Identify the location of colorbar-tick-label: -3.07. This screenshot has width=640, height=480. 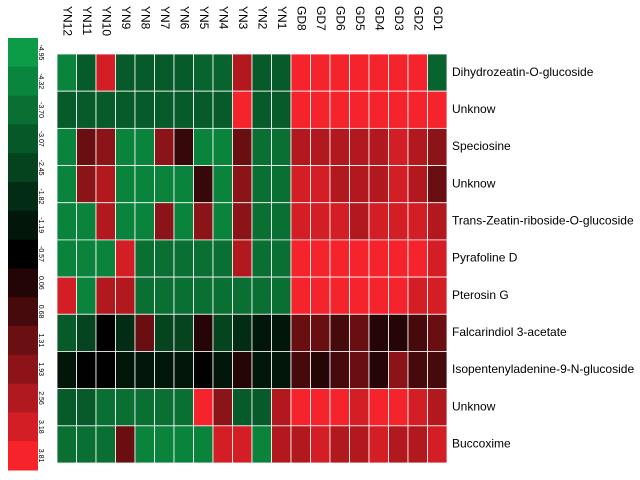
(40, 139).